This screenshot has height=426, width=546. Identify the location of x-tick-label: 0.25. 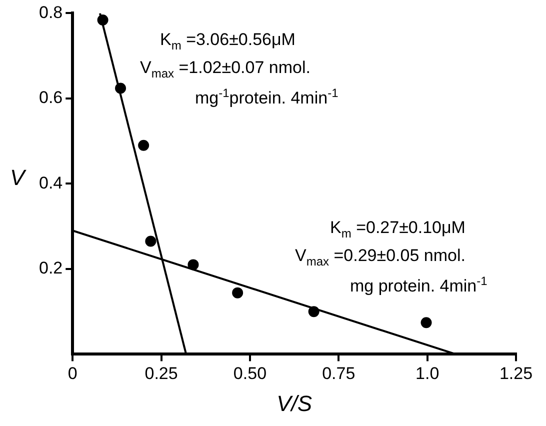
(161, 374).